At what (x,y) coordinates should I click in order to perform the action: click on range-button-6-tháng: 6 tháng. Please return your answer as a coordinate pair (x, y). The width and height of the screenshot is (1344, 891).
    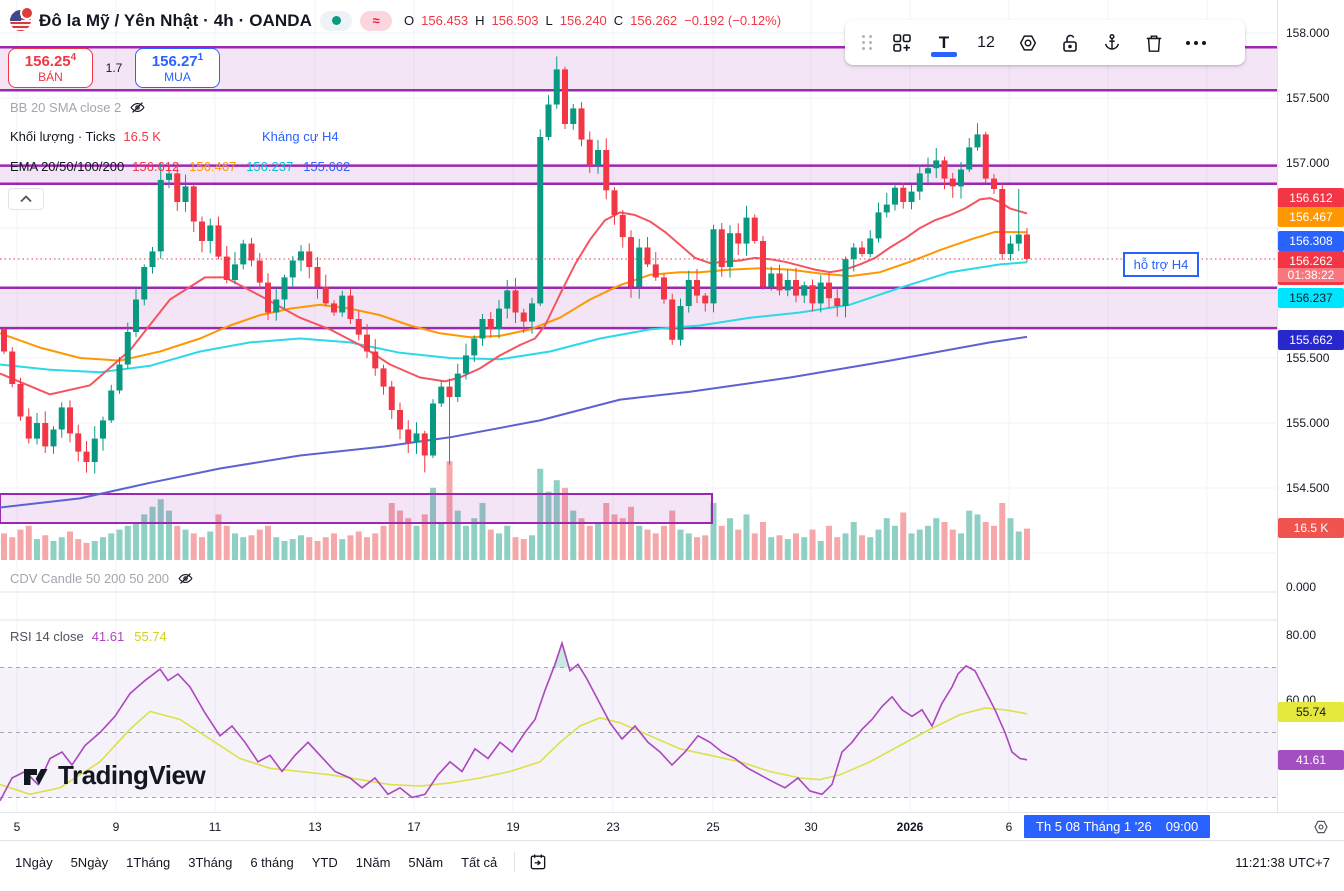
    Looking at the image, I should click on (271, 862).